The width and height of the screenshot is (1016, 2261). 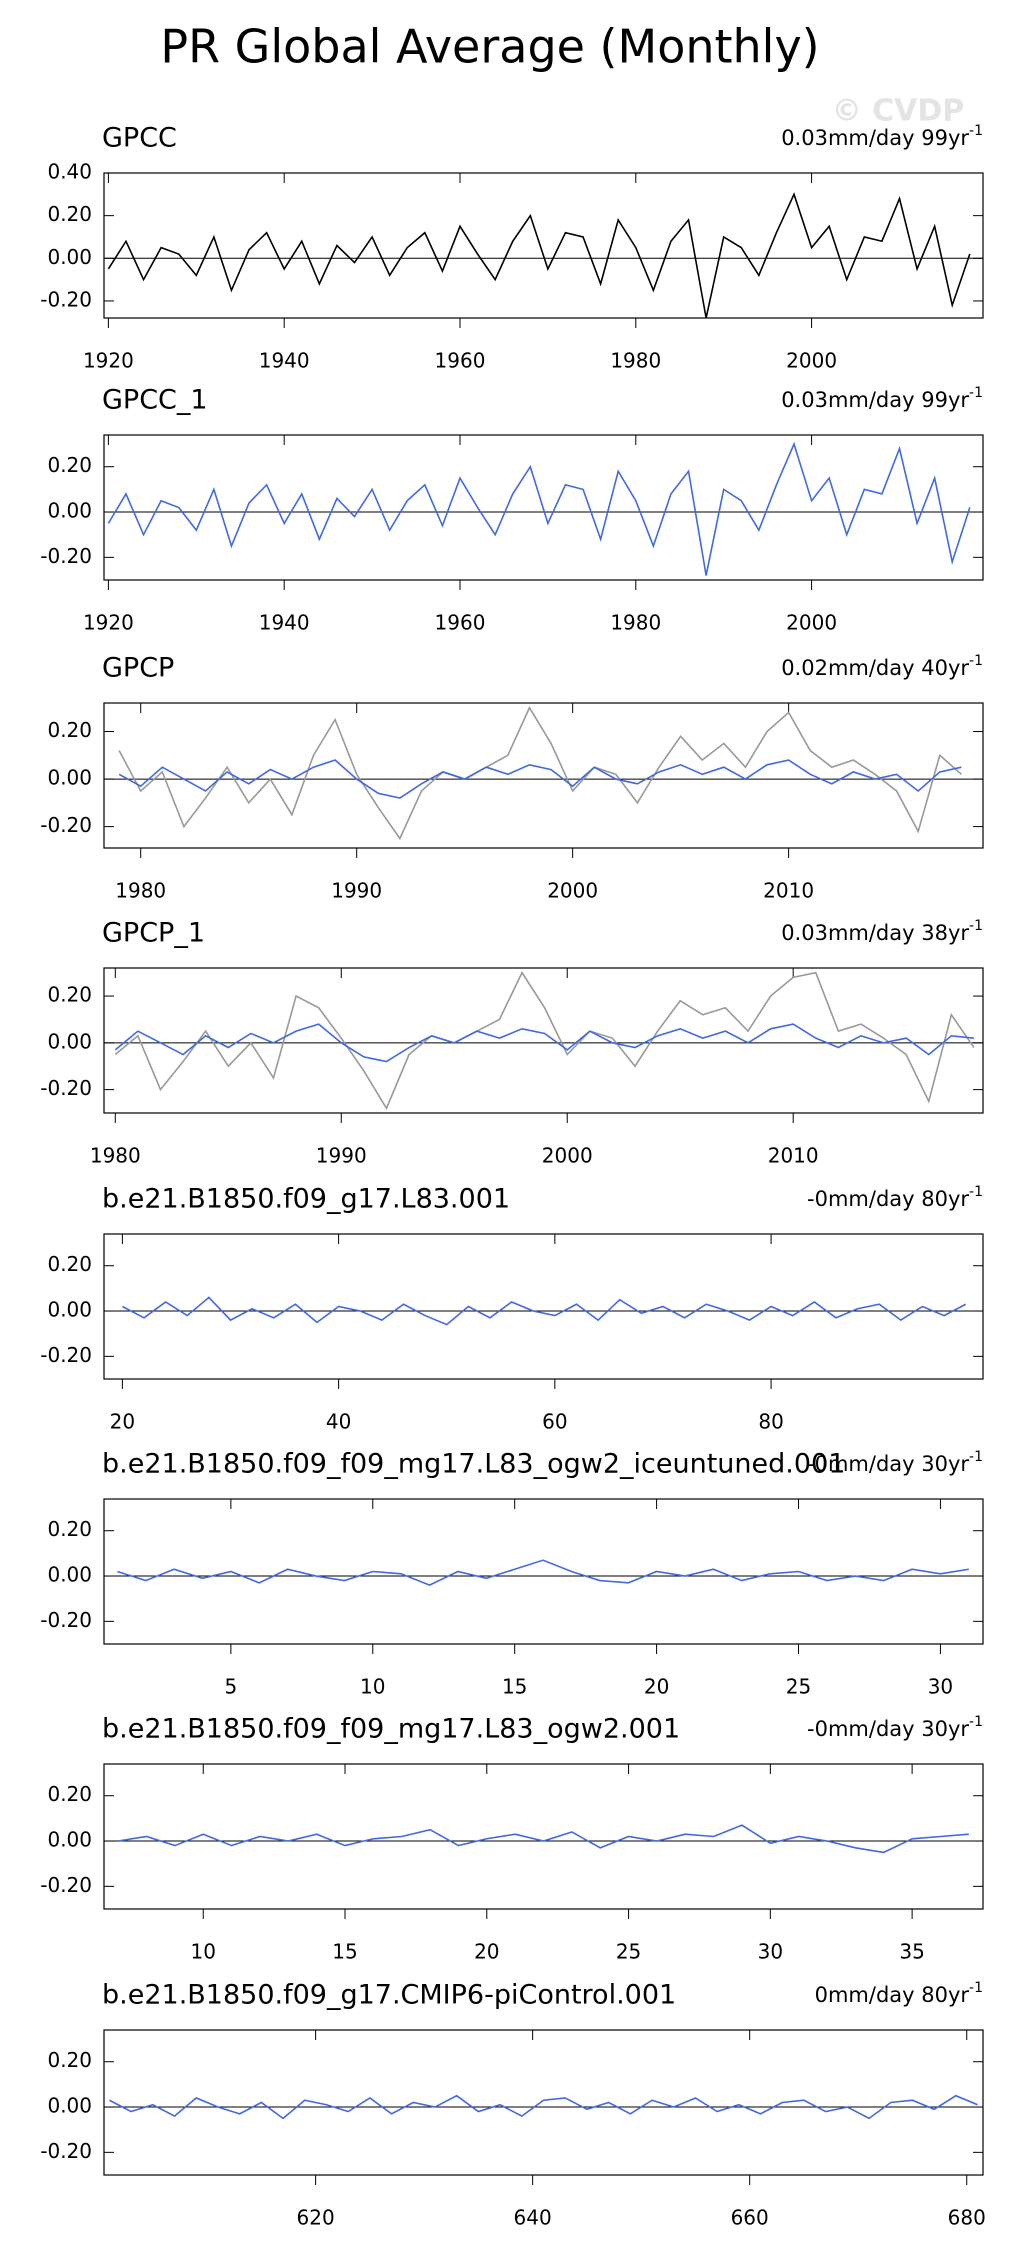 What do you see at coordinates (875, 668) in the screenshot?
I see `trend-text: 0.02mm/day 40yr` at bounding box center [875, 668].